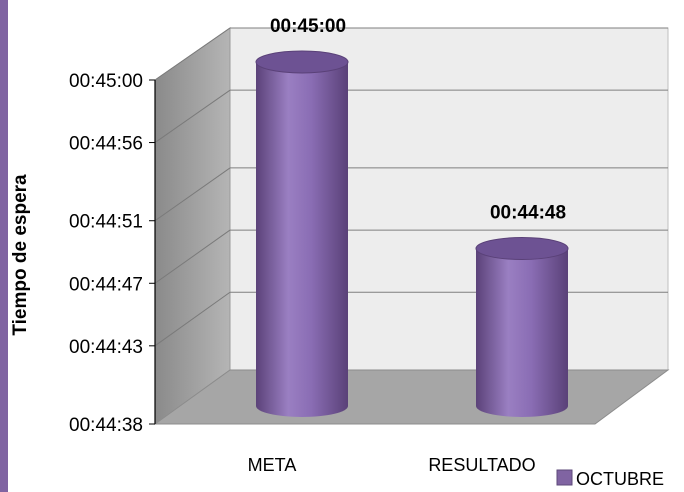  Describe the element at coordinates (106, 222) in the screenshot. I see `y-tick-label: 00:44:51` at that location.